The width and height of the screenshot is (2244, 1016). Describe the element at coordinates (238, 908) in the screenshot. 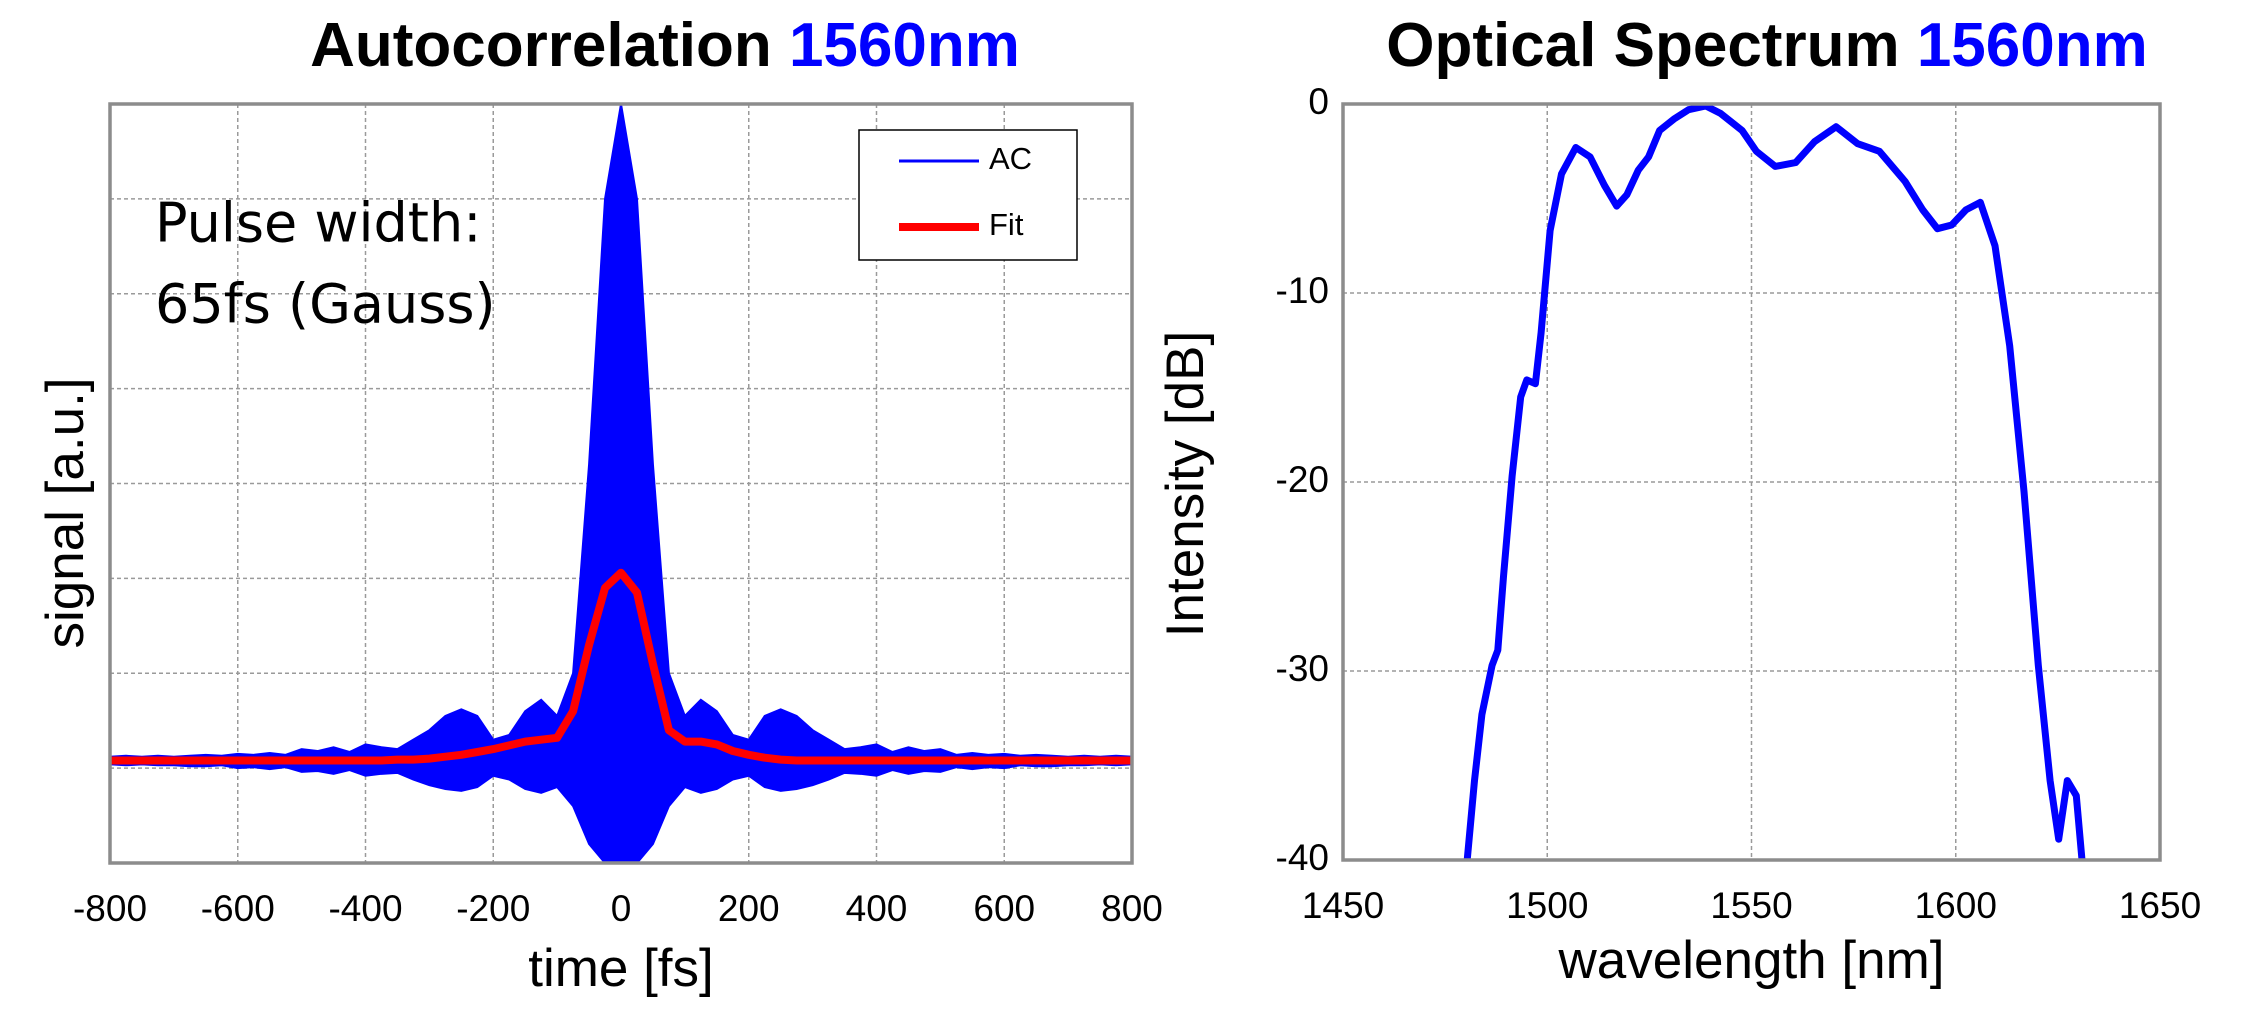

I see `x-tick-label: -600` at that location.